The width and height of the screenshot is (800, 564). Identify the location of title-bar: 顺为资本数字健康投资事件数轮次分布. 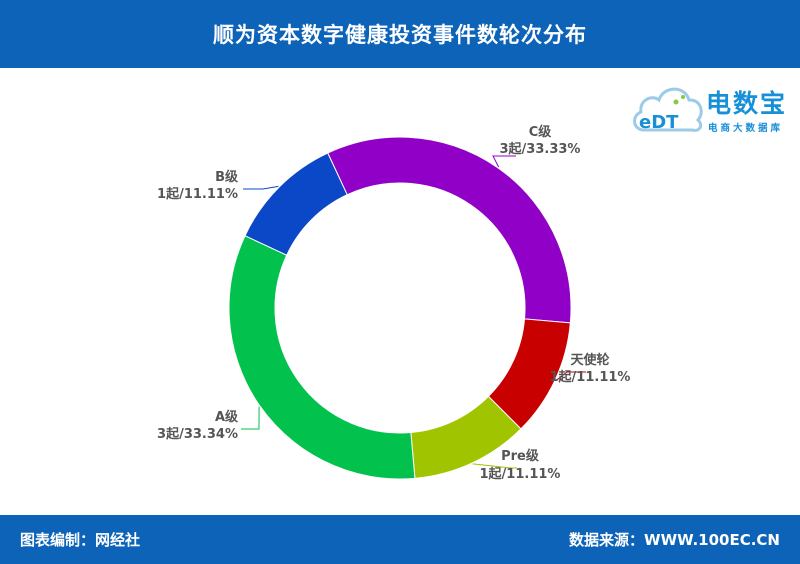
(400, 34).